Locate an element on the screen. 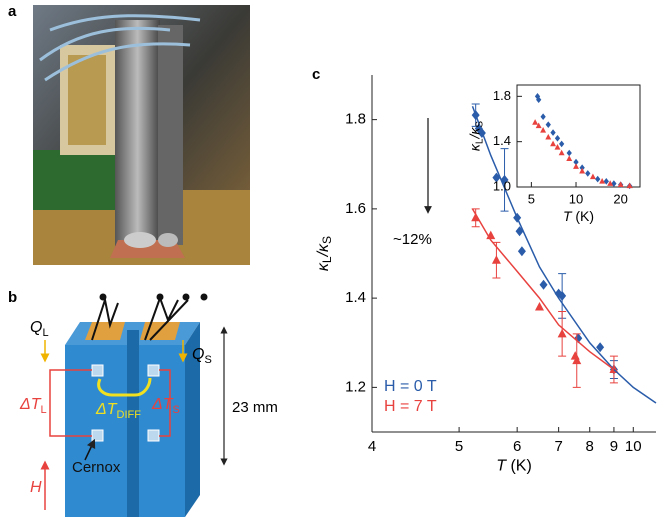  legend-entry: H = 7 T is located at coordinates (410, 406).